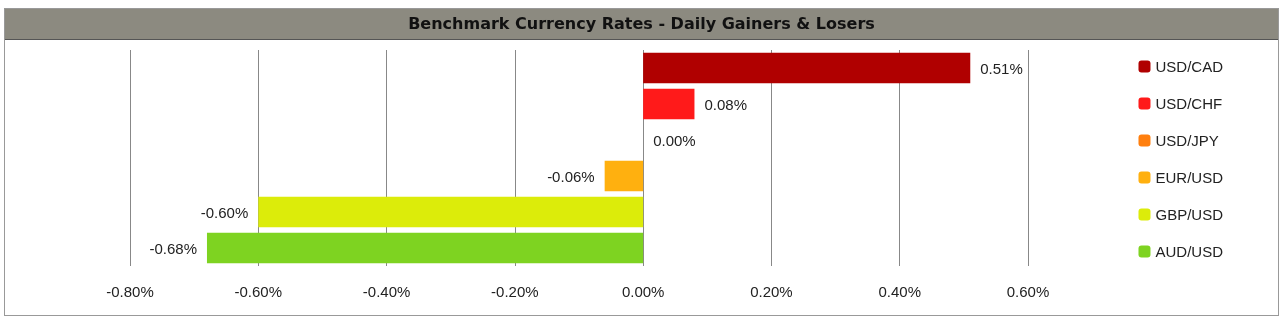 This screenshot has height=321, width=1285. Describe the element at coordinates (1001, 68) in the screenshot. I see `data-label: 0.51%` at that location.